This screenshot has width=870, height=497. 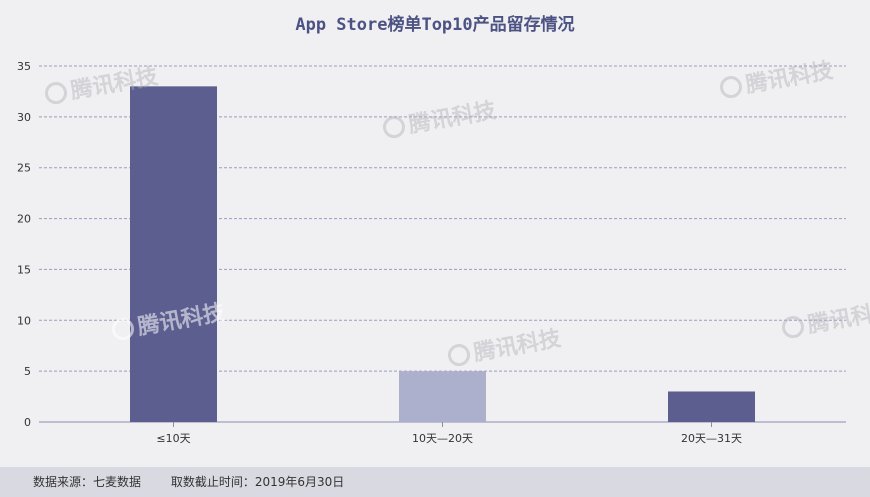 What do you see at coordinates (711, 438) in the screenshot?
I see `x-tick-label: 20天—31天` at bounding box center [711, 438].